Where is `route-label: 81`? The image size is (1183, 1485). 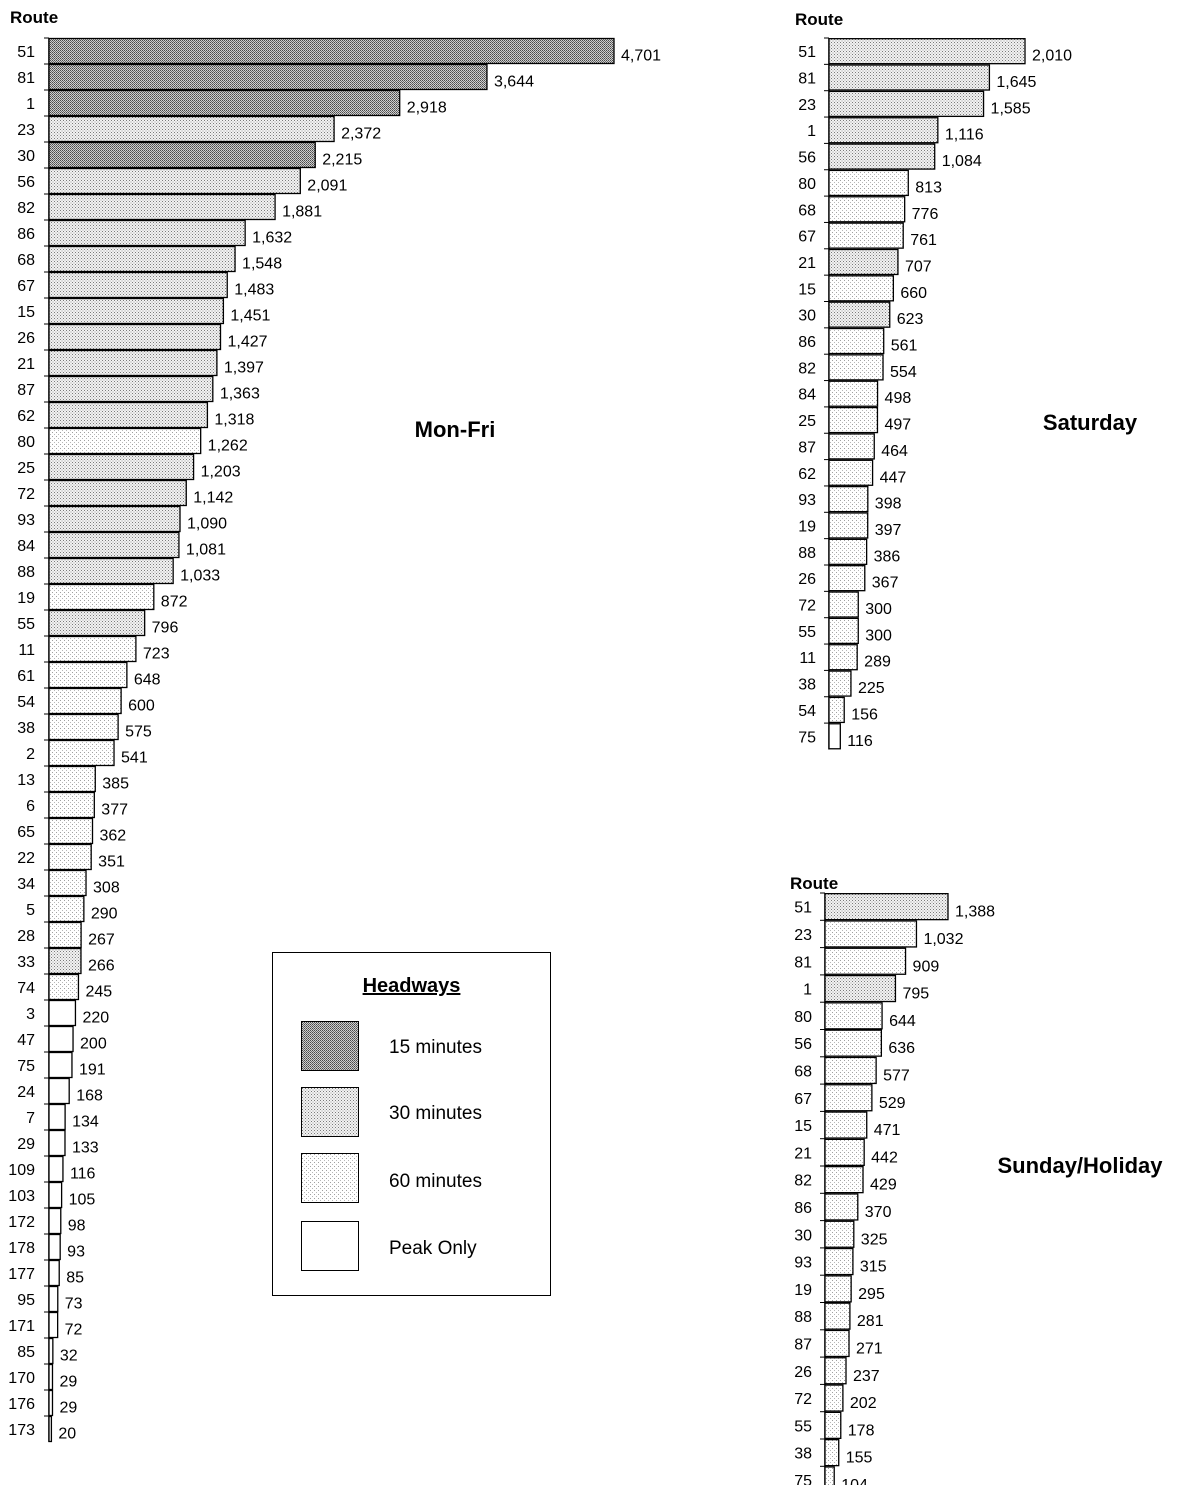 route-label: 81 is located at coordinates (807, 79).